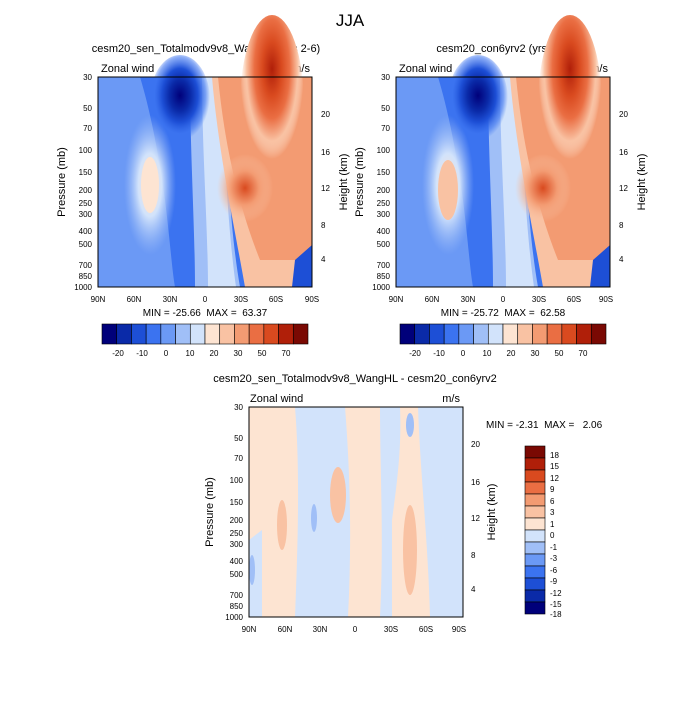 Image resolution: width=700 pixels, height=705 pixels. Describe the element at coordinates (237, 502) in the screenshot. I see `panel-3-ytick-label: 150` at that location.